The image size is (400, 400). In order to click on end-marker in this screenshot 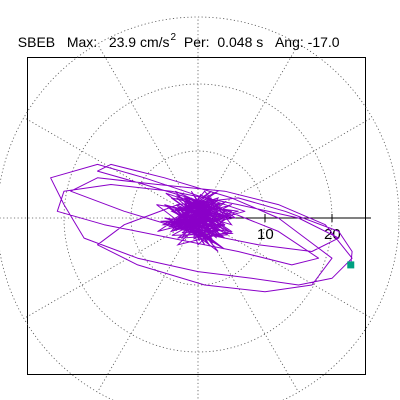, I will do `click(351, 265)`.